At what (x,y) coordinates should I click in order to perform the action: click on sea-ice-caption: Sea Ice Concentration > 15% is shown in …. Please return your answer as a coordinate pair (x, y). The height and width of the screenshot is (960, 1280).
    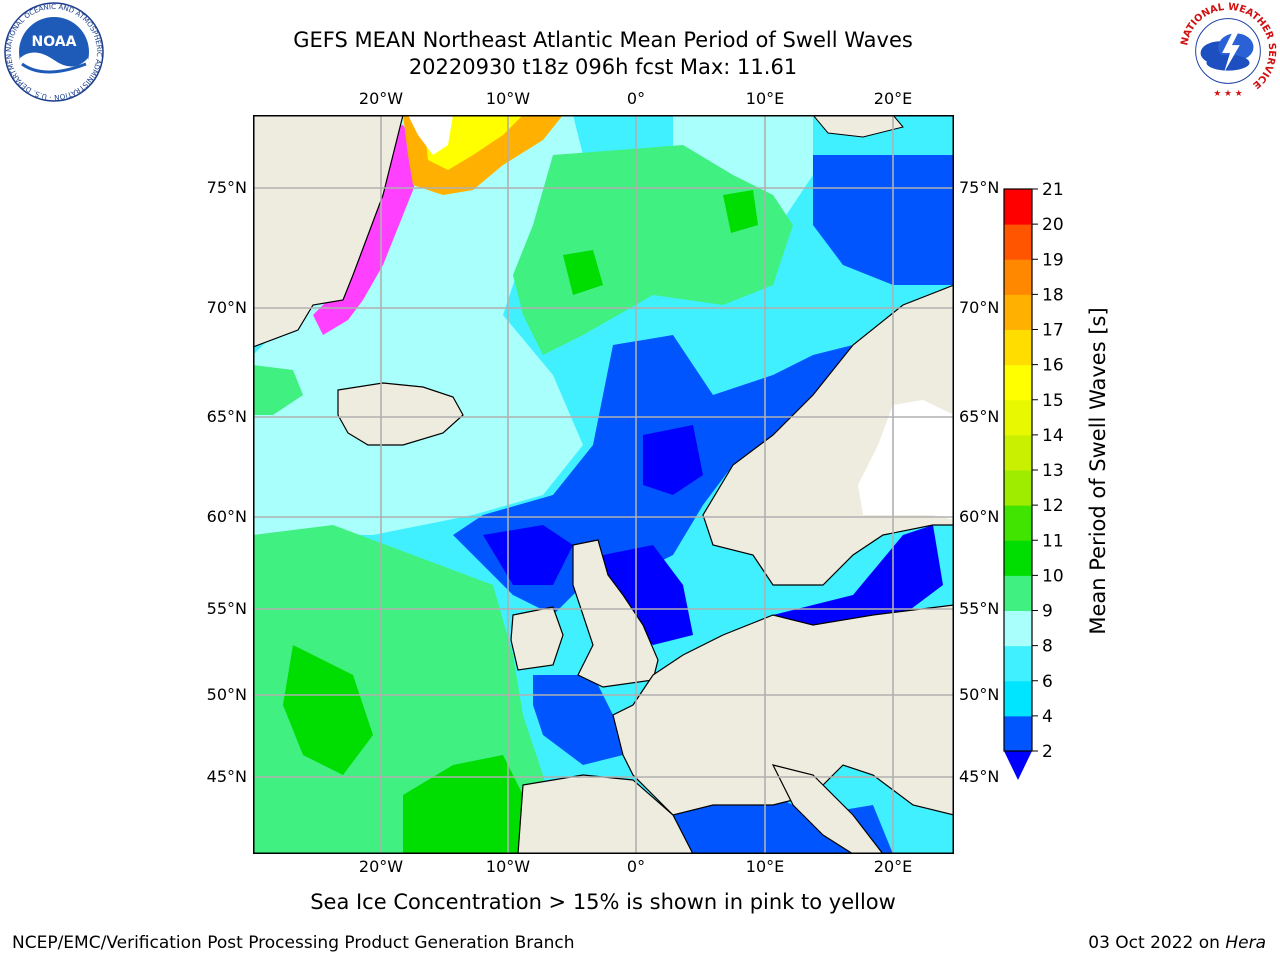
    Looking at the image, I should click on (603, 902).